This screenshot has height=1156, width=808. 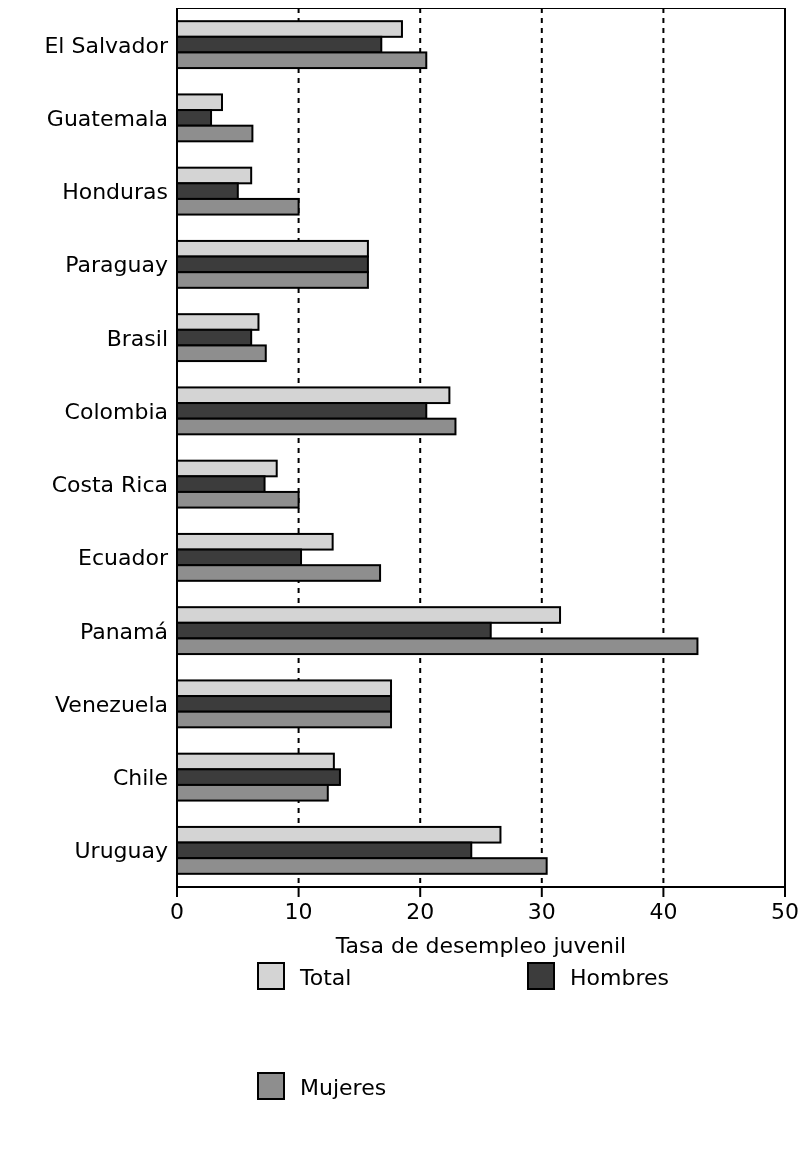 What do you see at coordinates (298, 911) in the screenshot?
I see `x-tick-label: 10` at bounding box center [298, 911].